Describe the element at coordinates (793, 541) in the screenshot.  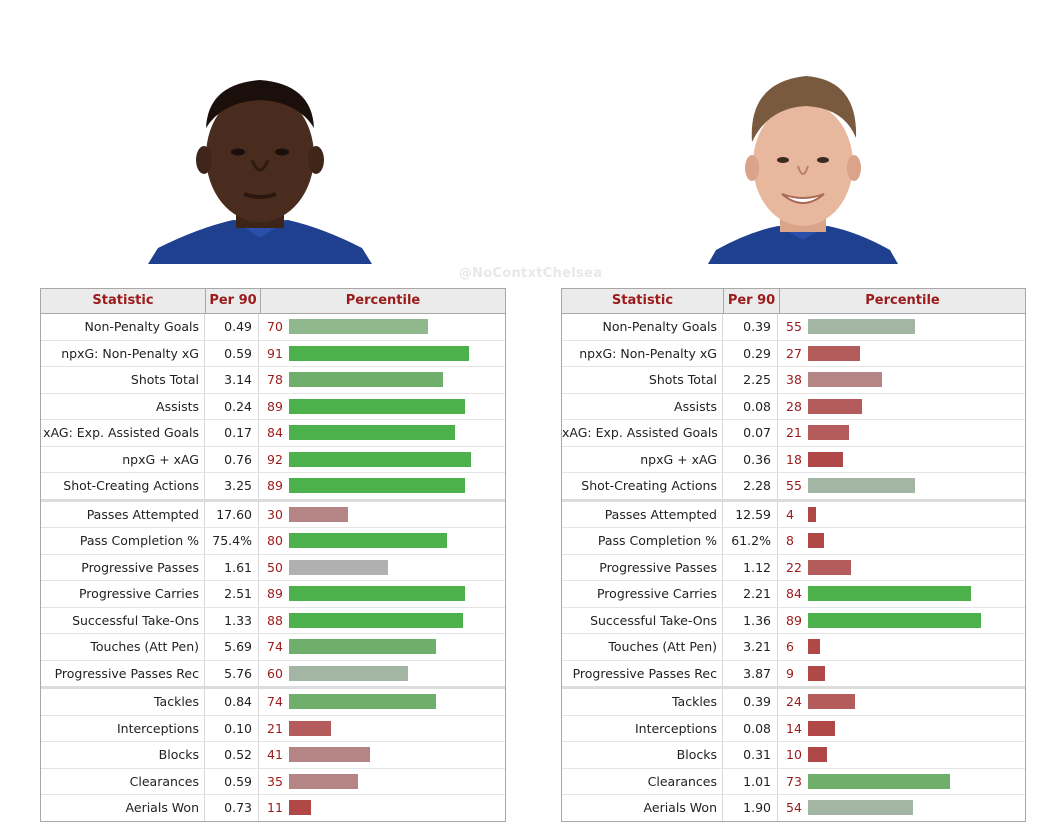
I see `table-row: Pass Completion % 61.2% 8` at that location.